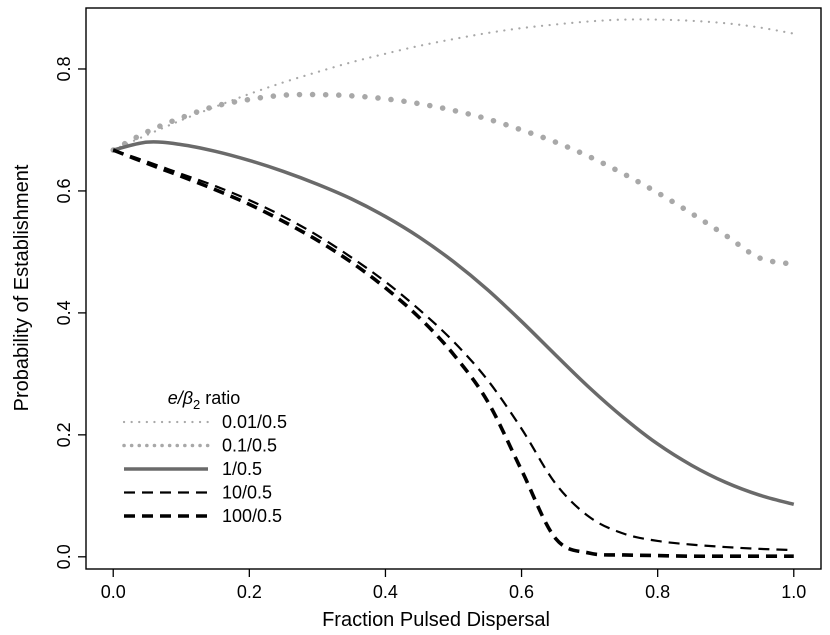 The width and height of the screenshot is (830, 635). I want to click on legend-title-subscript: 2, so click(196, 404).